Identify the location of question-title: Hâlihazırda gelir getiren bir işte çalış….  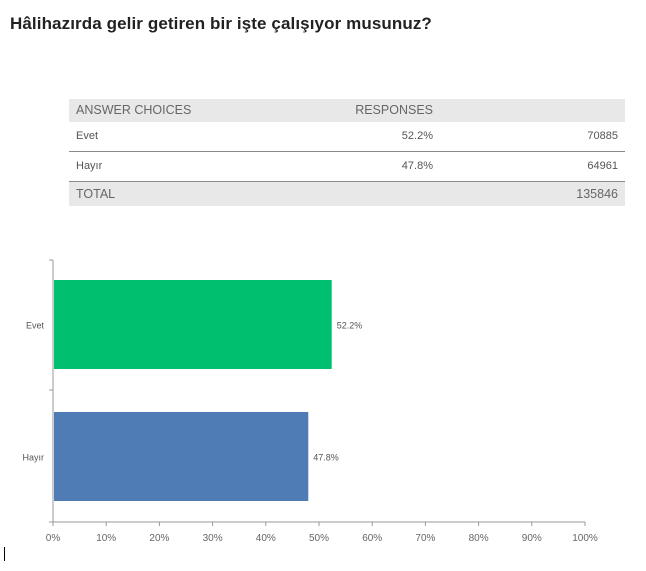
(221, 23).